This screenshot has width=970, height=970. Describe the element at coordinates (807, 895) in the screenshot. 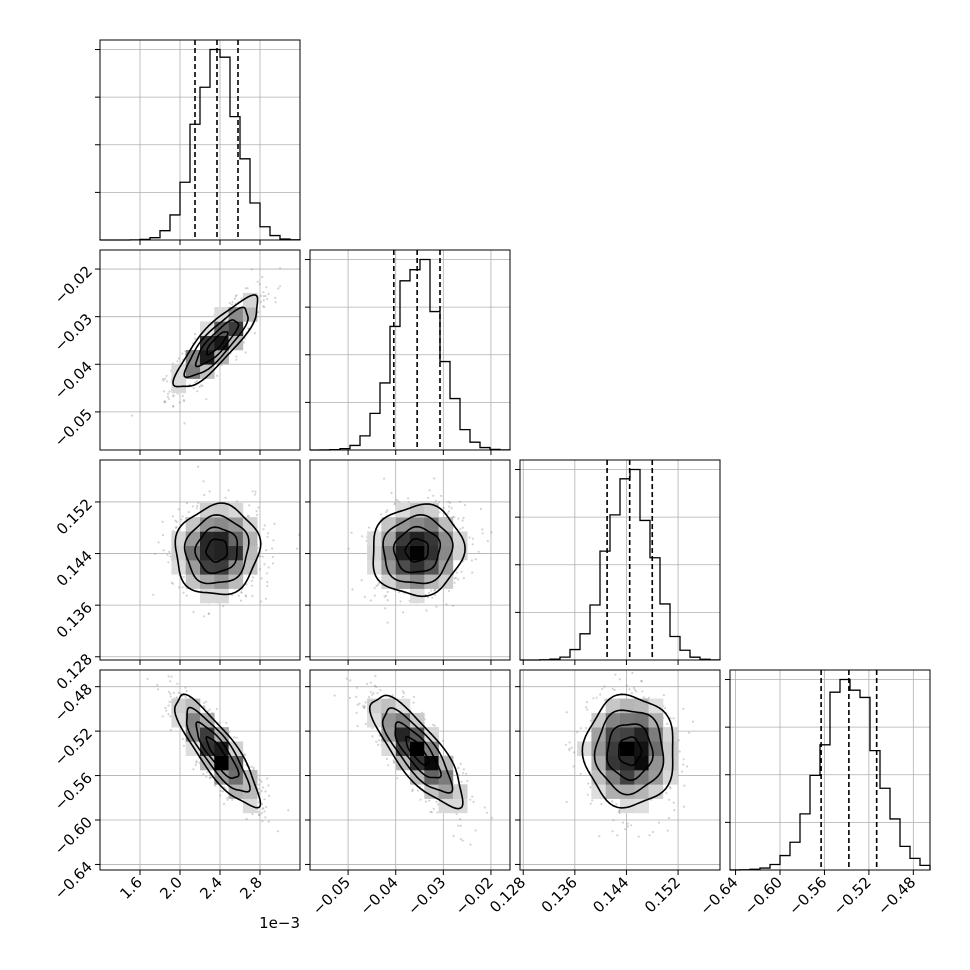

I see `x-tick-label: −0.56` at that location.